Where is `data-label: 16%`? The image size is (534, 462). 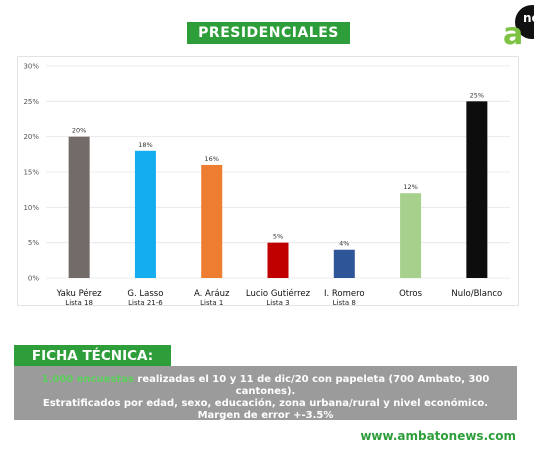 data-label: 16% is located at coordinates (211, 159).